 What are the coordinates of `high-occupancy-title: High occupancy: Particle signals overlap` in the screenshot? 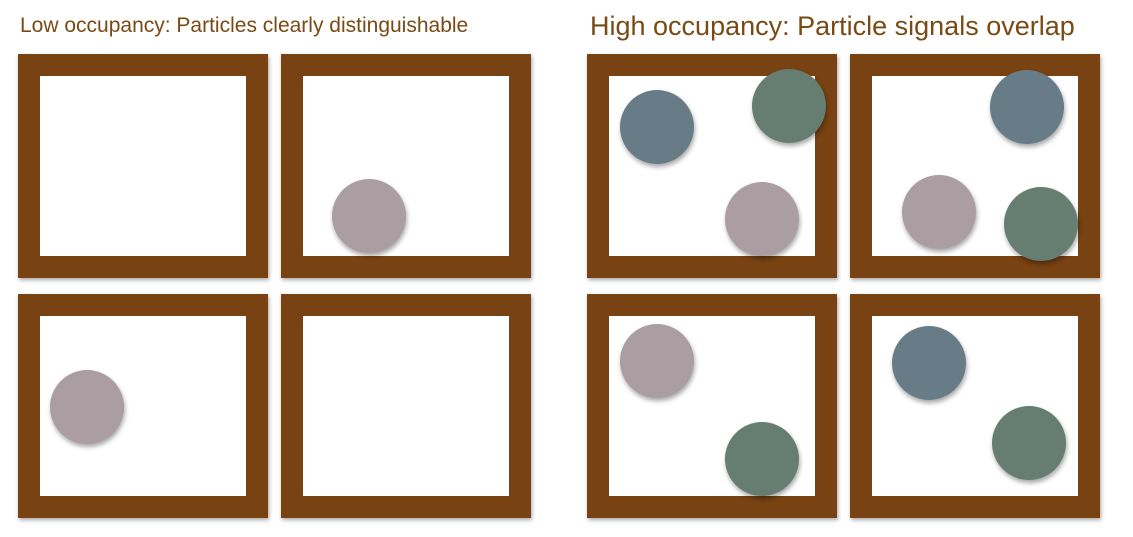 It's located at (832, 26).